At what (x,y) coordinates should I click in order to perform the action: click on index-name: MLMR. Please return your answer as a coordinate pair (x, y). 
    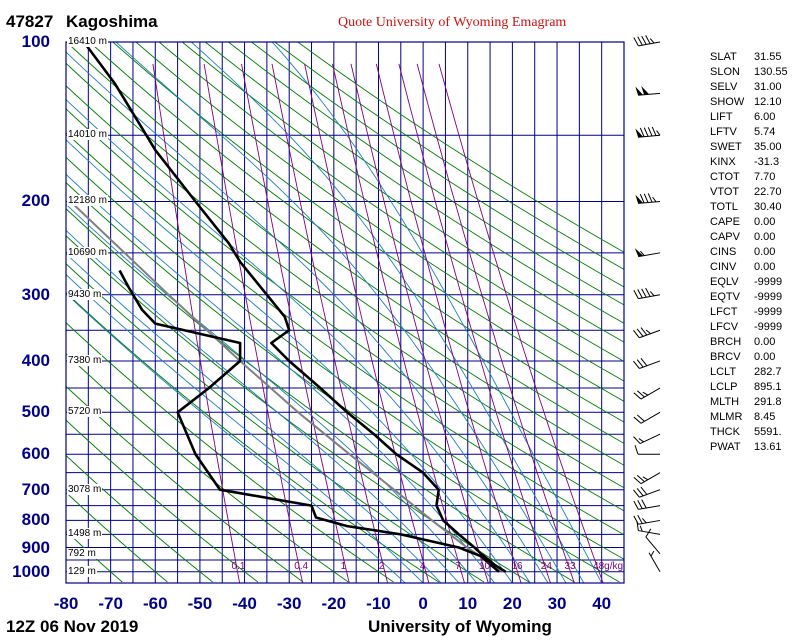
    Looking at the image, I should click on (726, 417).